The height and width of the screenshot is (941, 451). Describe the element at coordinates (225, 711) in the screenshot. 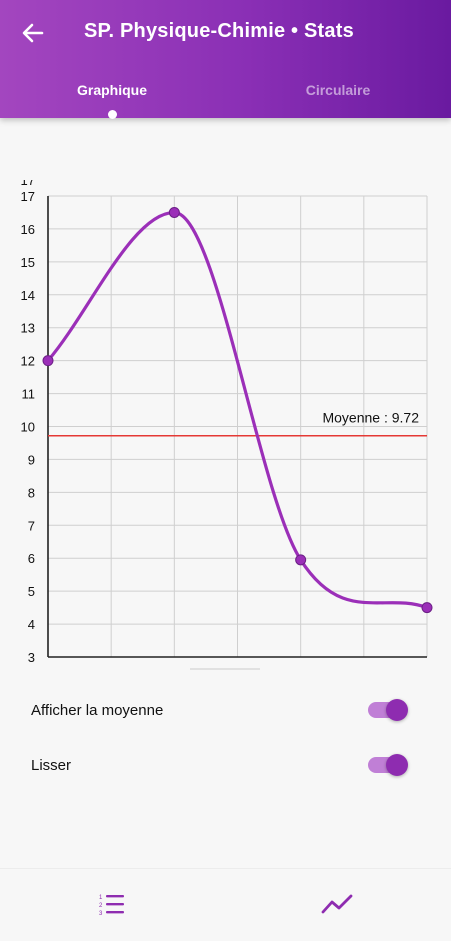

I see `setting-show-average: Afficher la moyenne` at that location.